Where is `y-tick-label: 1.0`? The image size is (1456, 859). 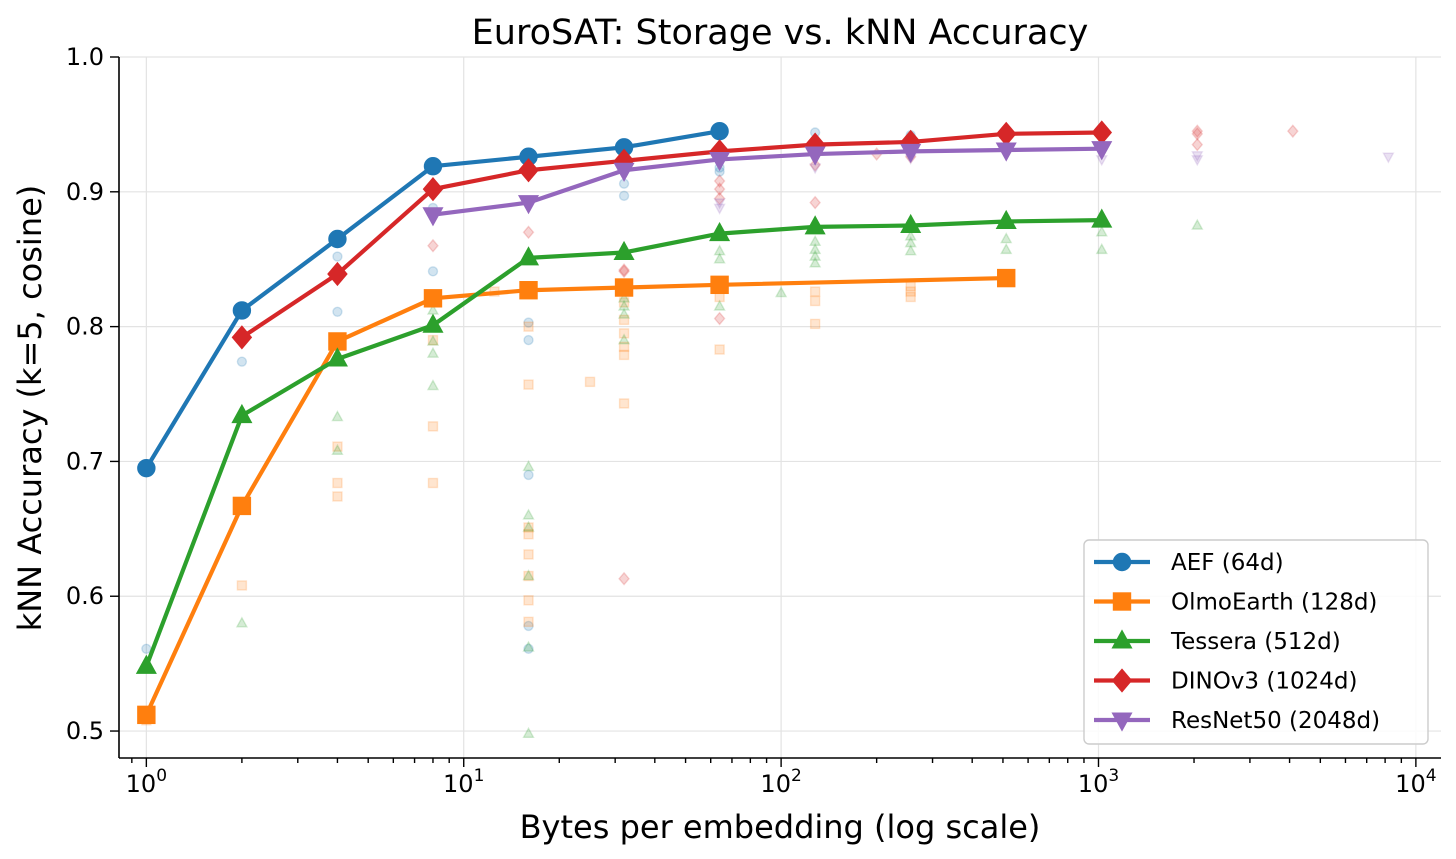
y-tick-label: 1.0 is located at coordinates (85, 57).